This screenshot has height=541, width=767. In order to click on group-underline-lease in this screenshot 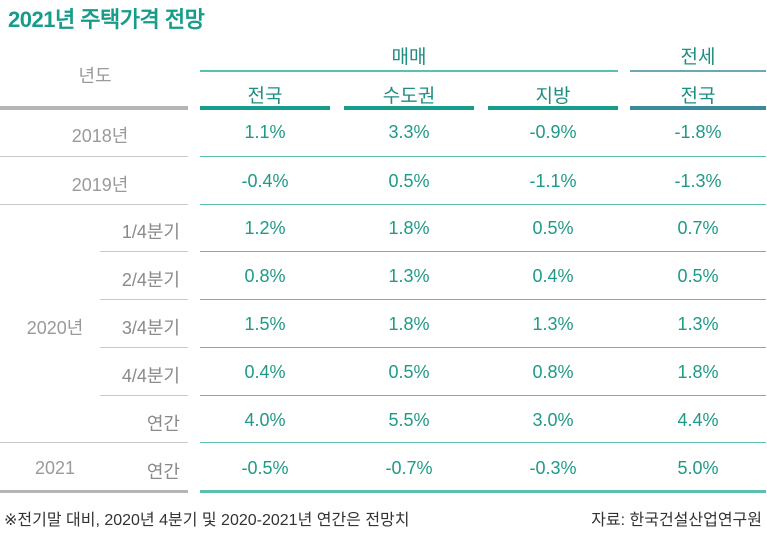, I will do `click(698, 71)`.